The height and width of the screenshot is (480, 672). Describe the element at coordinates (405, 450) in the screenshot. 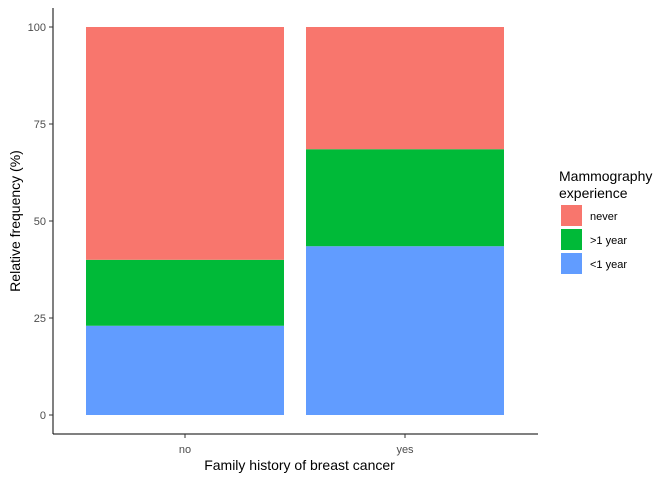

I see `x-tick-label-yes: yes` at that location.